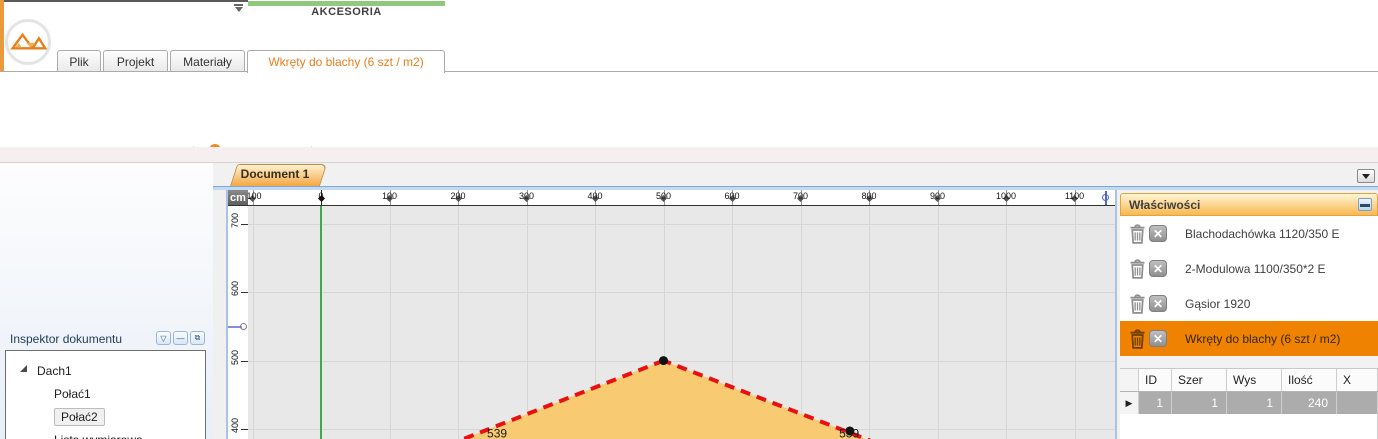 The width and height of the screenshot is (1378, 439). Describe the element at coordinates (1254, 380) in the screenshot. I see `grid-header-wys: Wys` at that location.